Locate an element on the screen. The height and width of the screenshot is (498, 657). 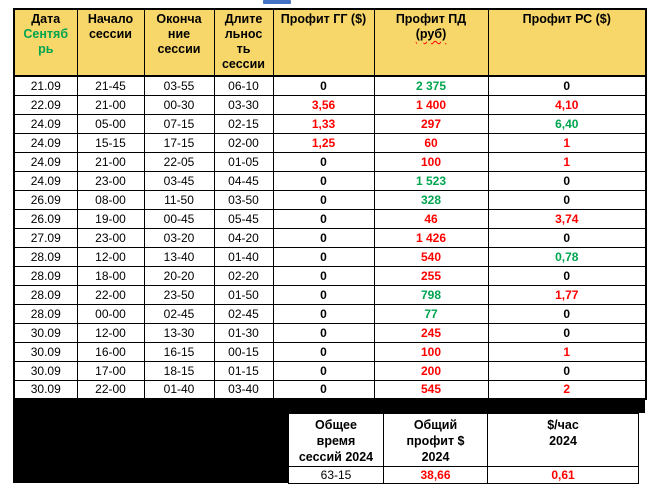
col-header-session-duration: Длите льнос ть сессии is located at coordinates (243, 42).